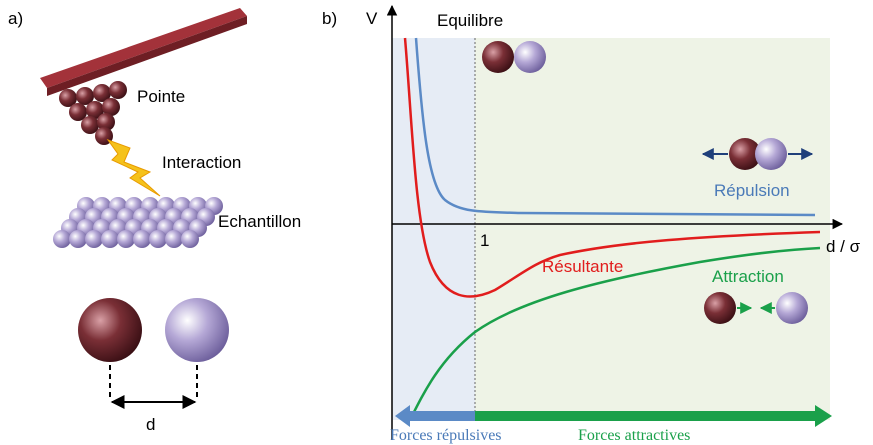 The height and width of the screenshot is (445, 873). I want to click on x-axis-label: d / σ, so click(843, 246).